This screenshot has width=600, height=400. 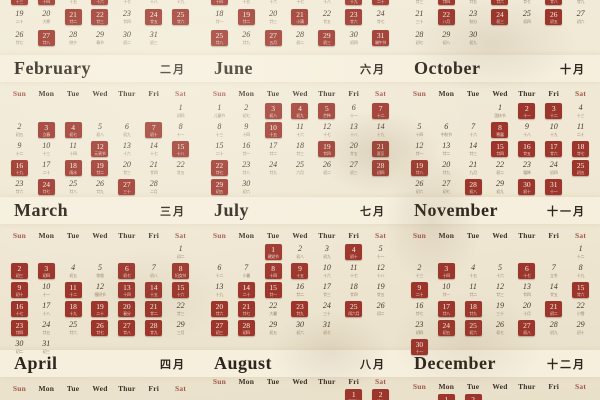 I want to click on highlight-square: 30 初十, so click(x=527, y=187).